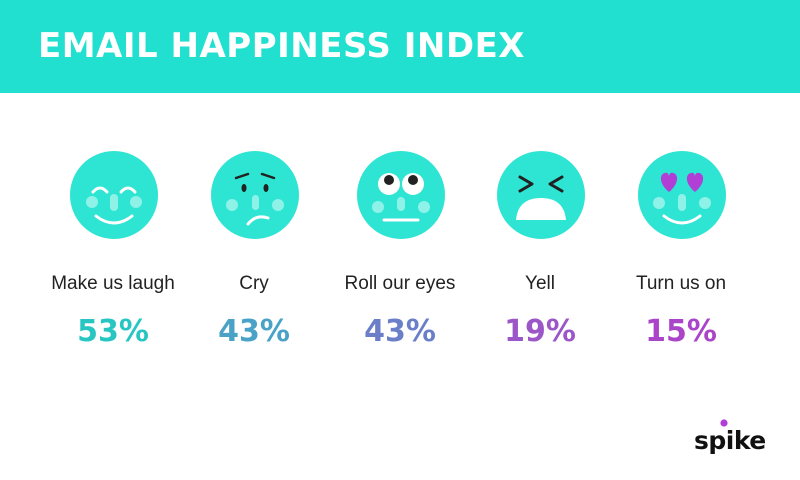 The height and width of the screenshot is (480, 800). Describe the element at coordinates (113, 331) in the screenshot. I see `percentage-value: 53%` at that location.